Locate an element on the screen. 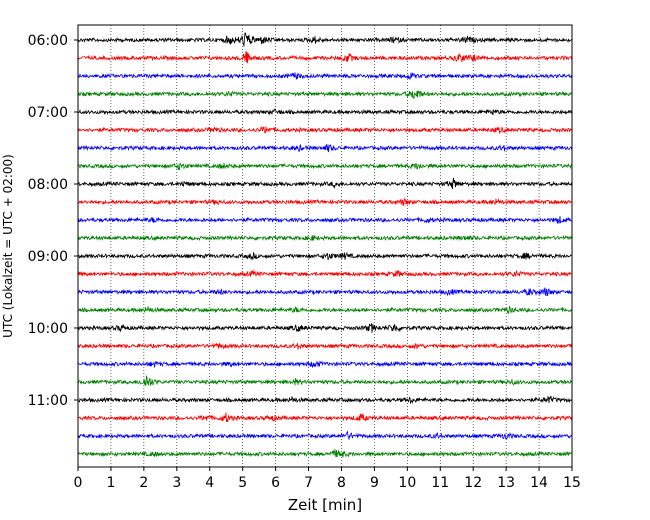 This screenshot has height=520, width=650. x-tick-label: 1 is located at coordinates (110, 483).